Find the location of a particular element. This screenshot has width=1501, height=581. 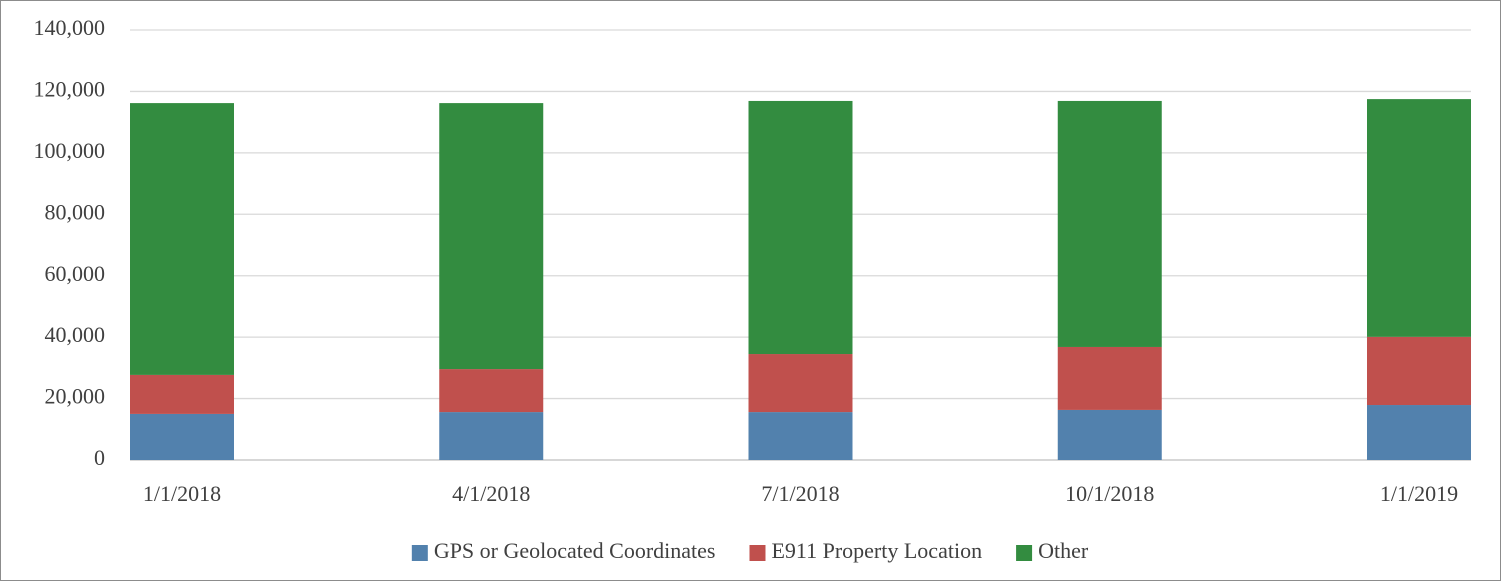

legend-label: Other is located at coordinates (1063, 550).